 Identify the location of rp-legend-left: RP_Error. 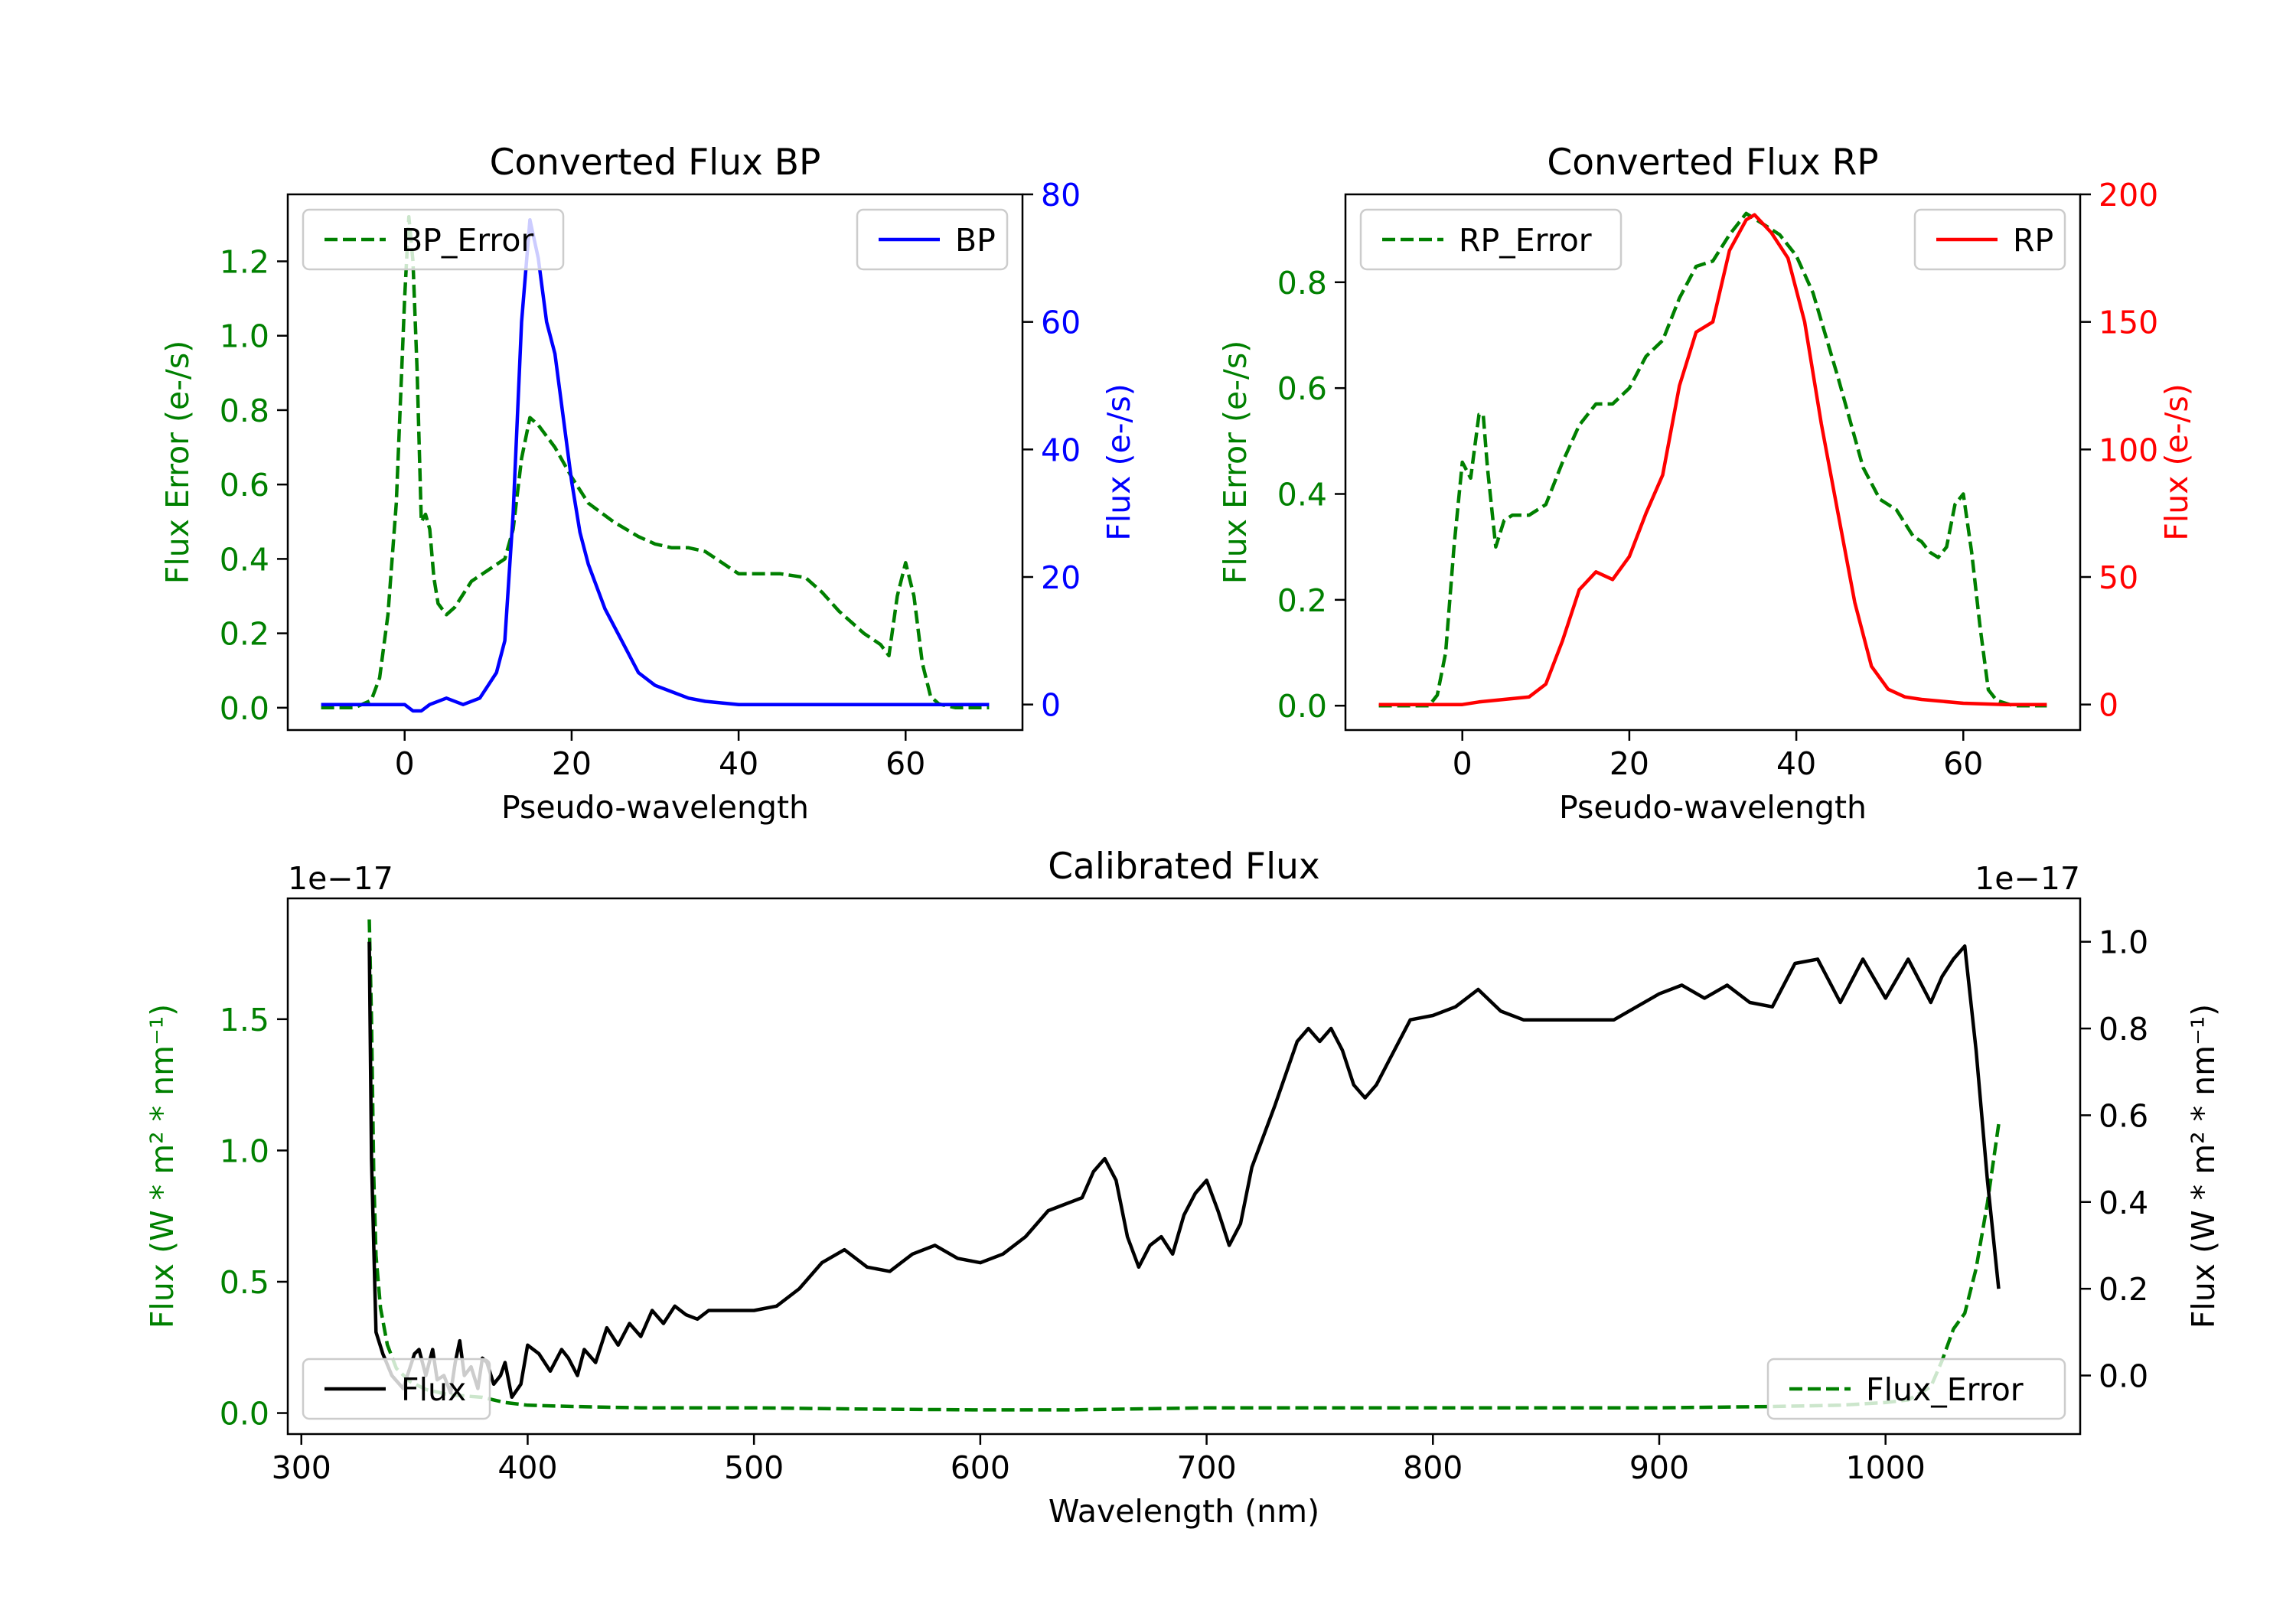
(1491, 239).